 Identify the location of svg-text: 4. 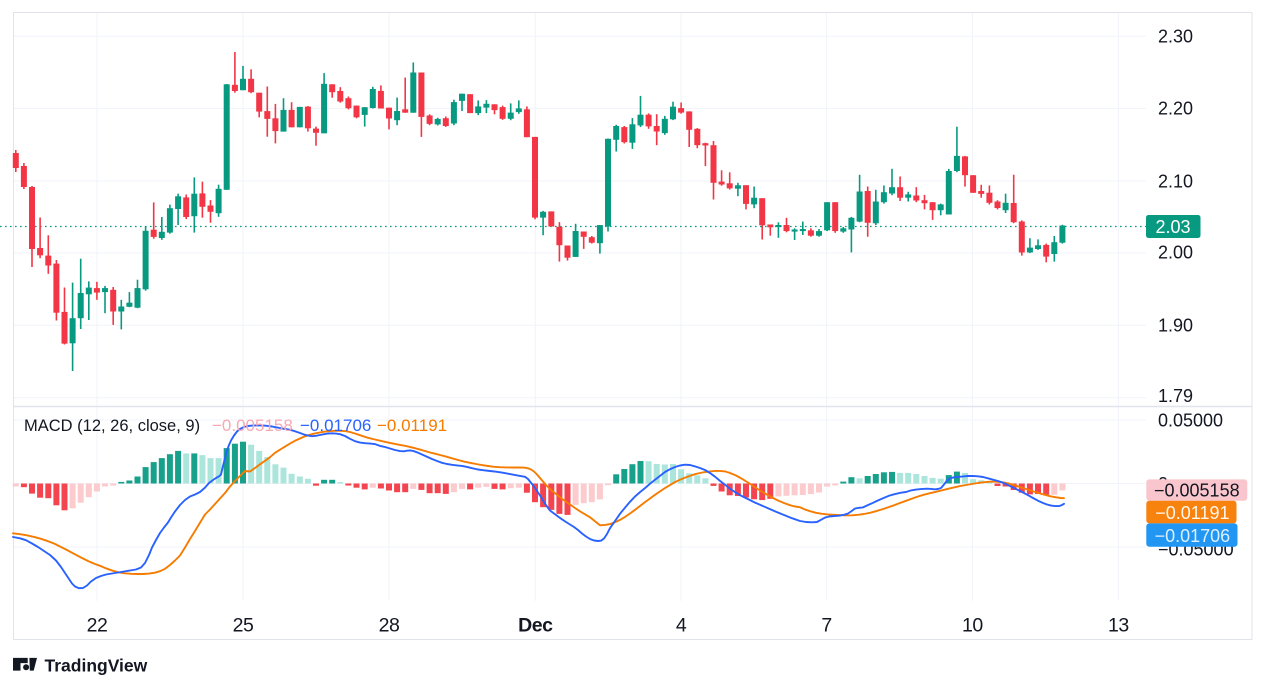
(681, 626).